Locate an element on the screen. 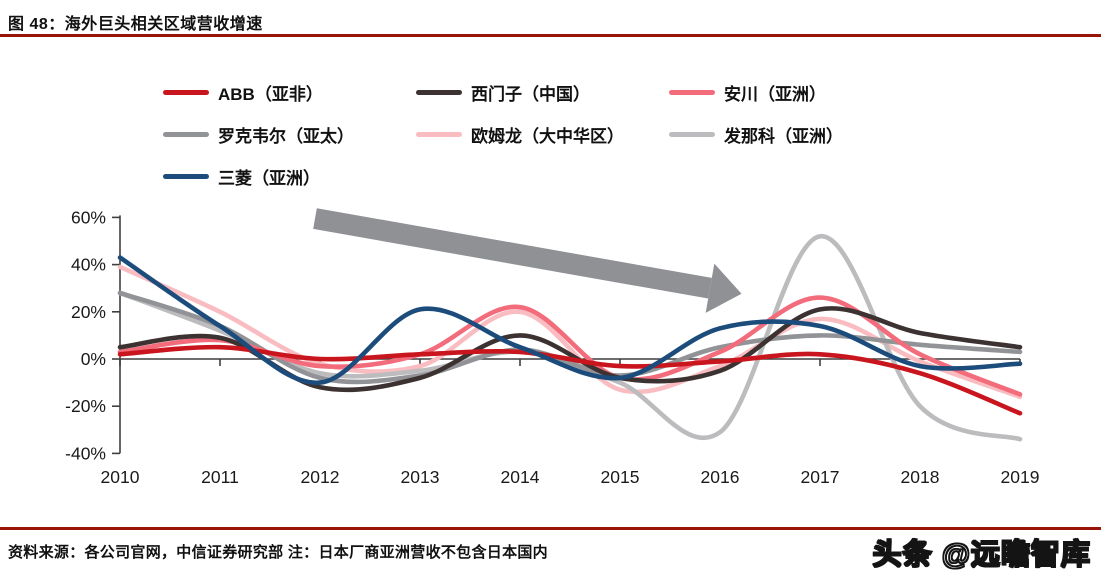  y-axis-tick-label: 0% is located at coordinates (93, 359).